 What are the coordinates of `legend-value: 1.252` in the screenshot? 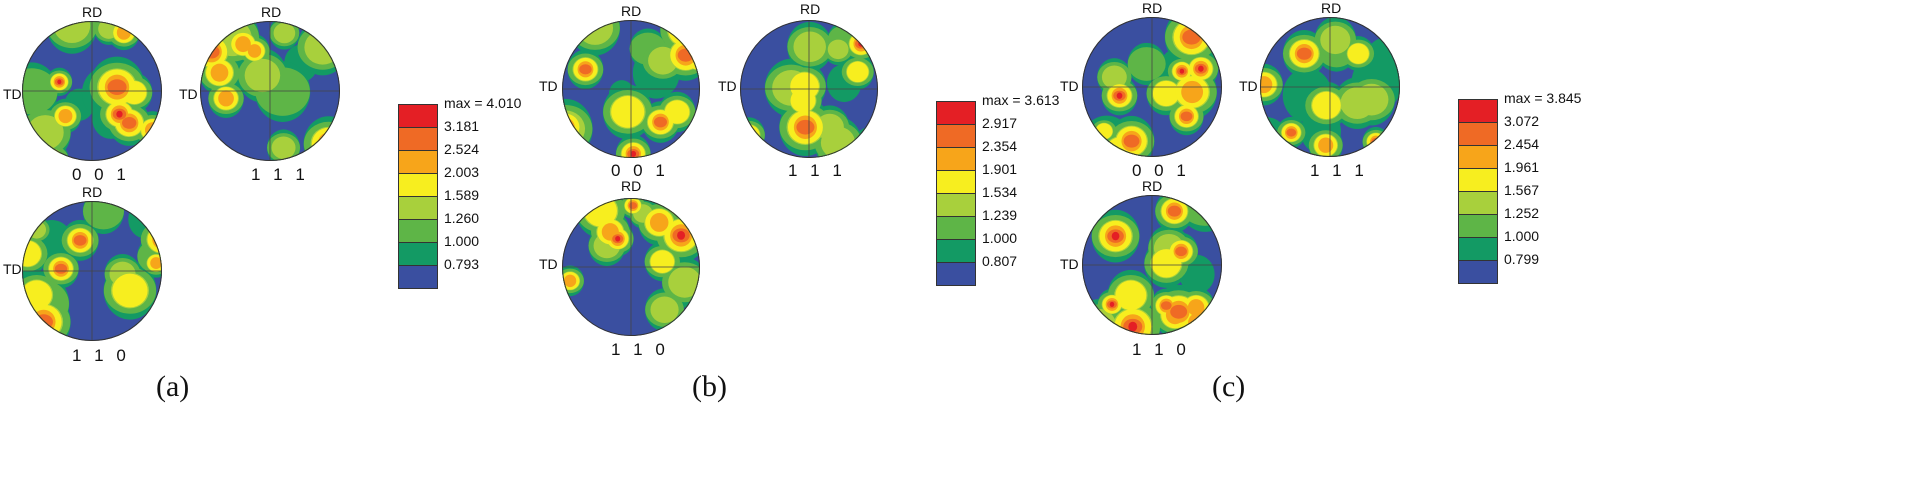 It's located at (1522, 213).